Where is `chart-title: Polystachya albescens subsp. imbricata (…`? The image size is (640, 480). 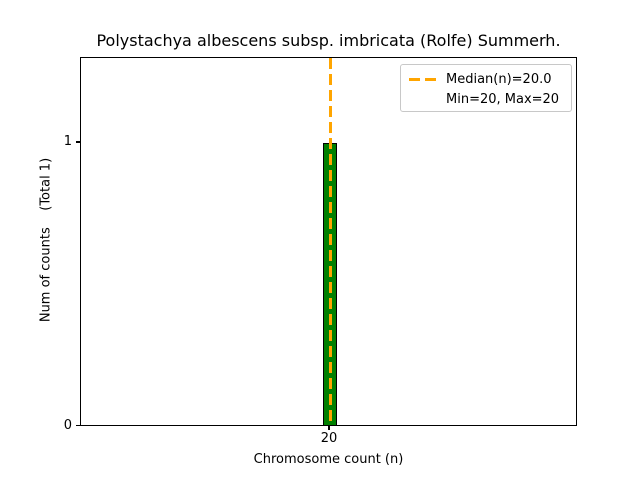
chart-title: Polystachya albescens subsp. imbricata (… is located at coordinates (328, 40).